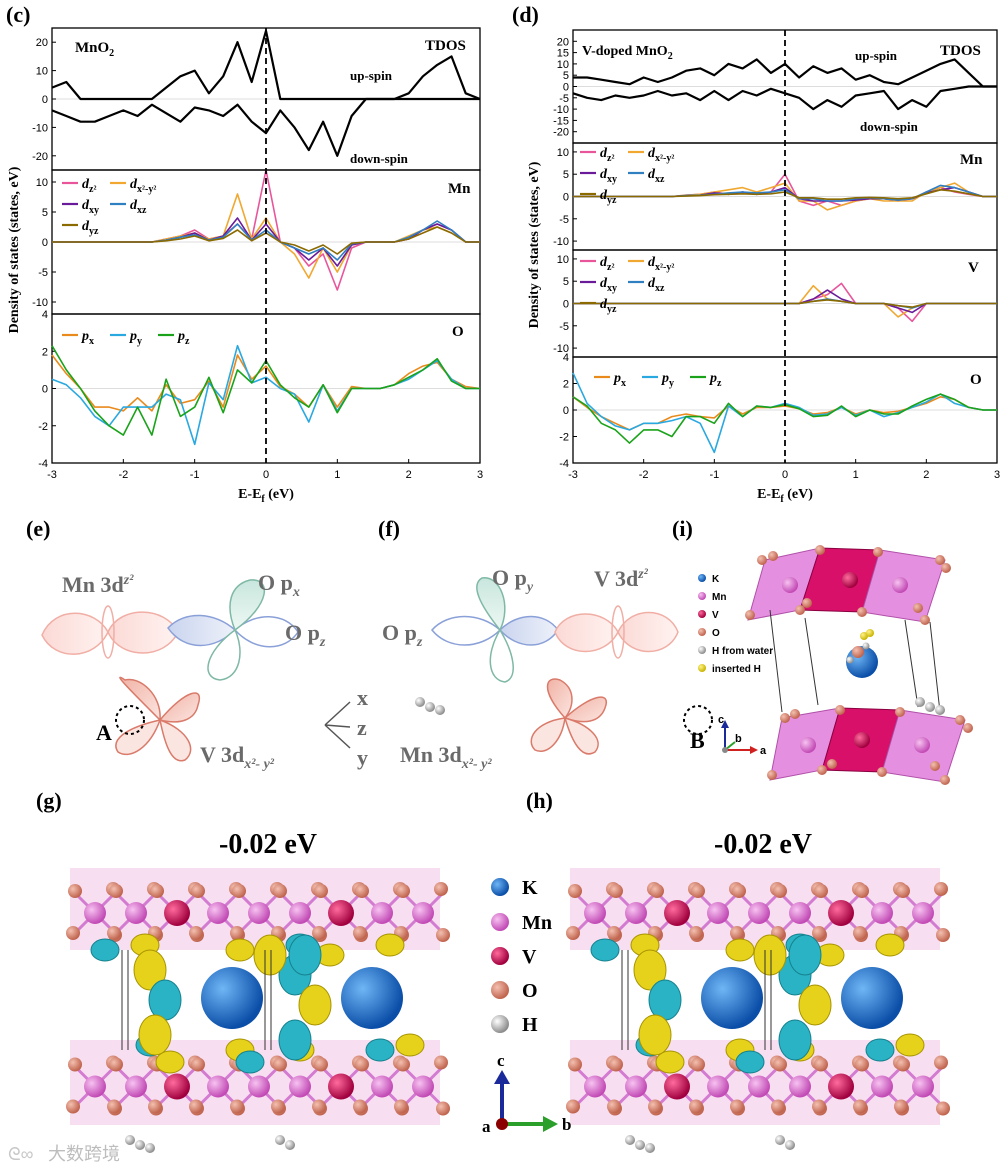 The width and height of the screenshot is (1001, 1169). What do you see at coordinates (143, 186) in the screenshot?
I see `c-leg-d-label-1: dx²-y²` at bounding box center [143, 186].